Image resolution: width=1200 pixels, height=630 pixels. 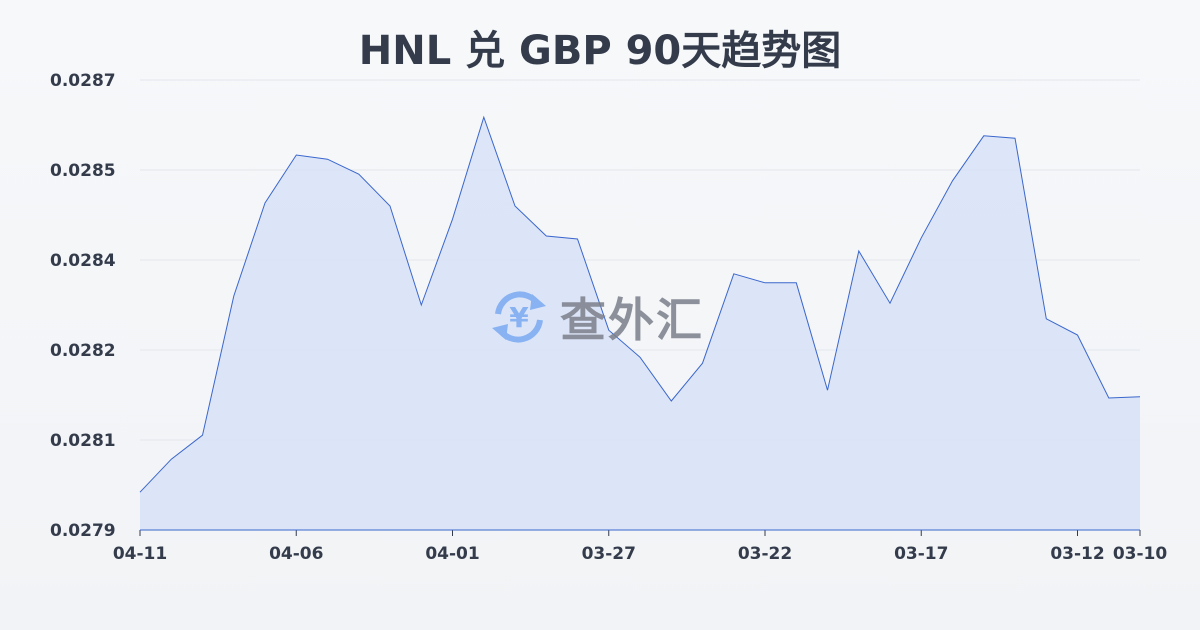 What do you see at coordinates (140, 554) in the screenshot?
I see `x-tick-label: 04-11` at bounding box center [140, 554].